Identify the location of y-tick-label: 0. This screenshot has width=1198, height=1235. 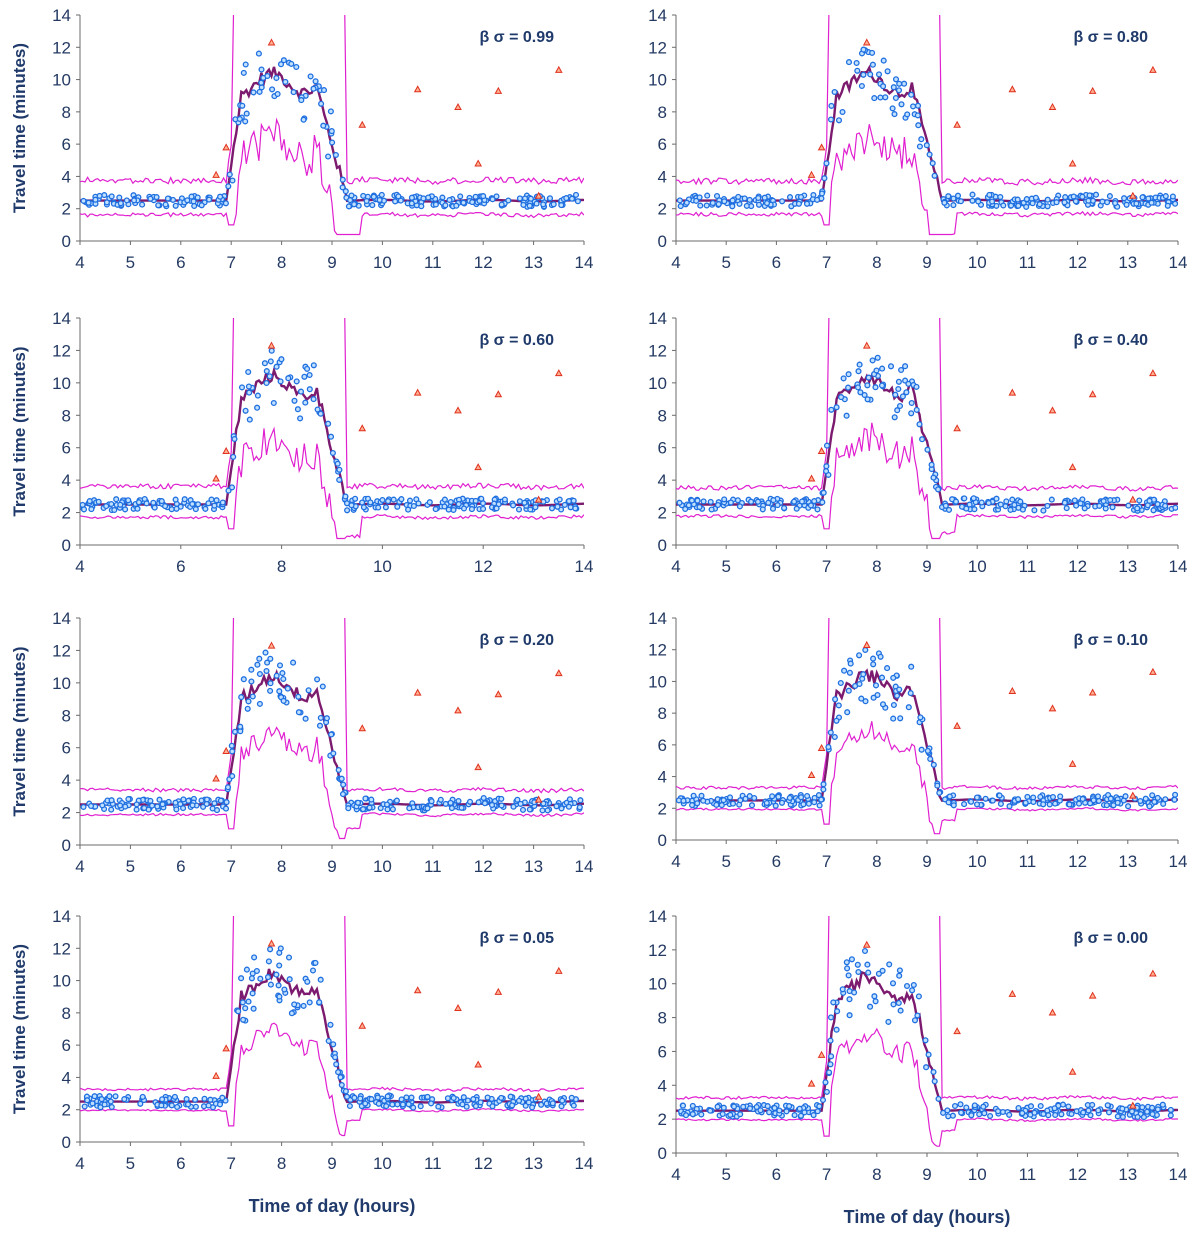
(662, 241).